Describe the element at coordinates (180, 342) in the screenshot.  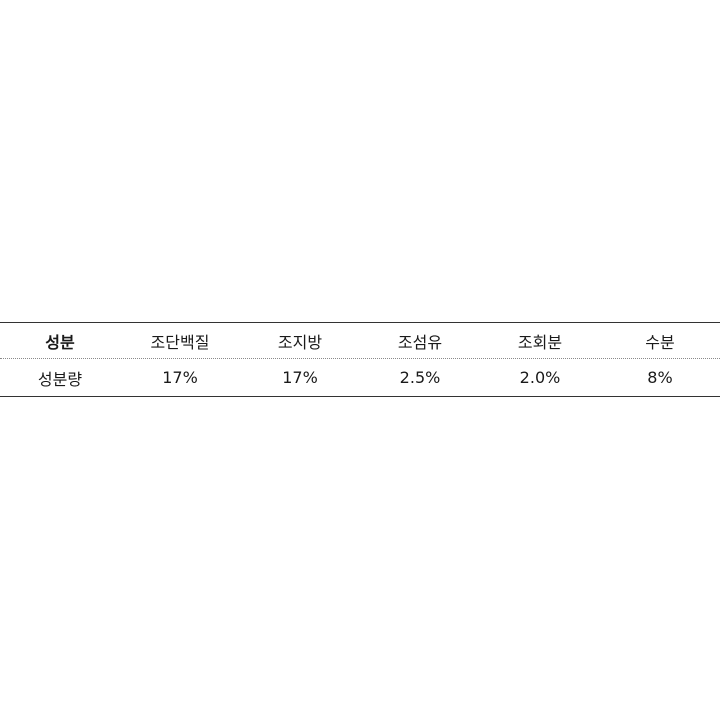
I see `header-crude-protein: 조단백질` at that location.